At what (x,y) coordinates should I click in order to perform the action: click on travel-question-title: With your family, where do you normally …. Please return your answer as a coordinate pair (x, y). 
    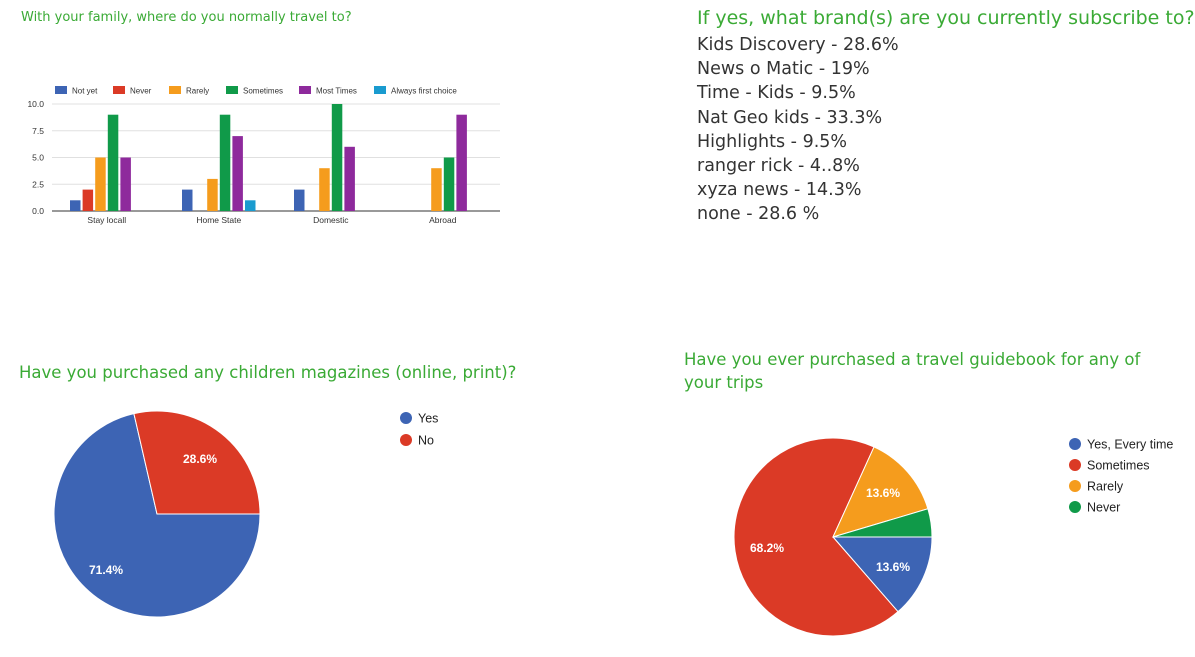
    Looking at the image, I should click on (186, 17).